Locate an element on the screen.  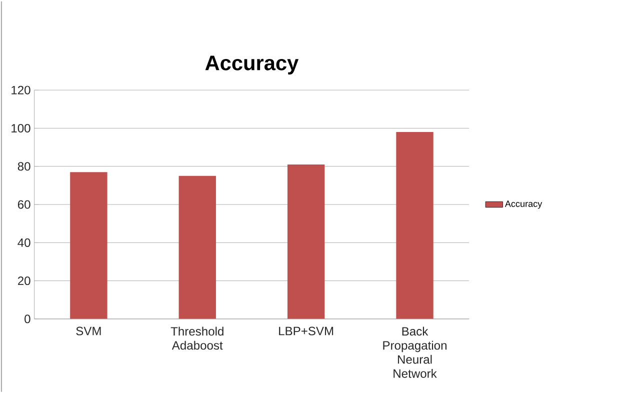
x-tick-label: SVM is located at coordinates (88, 331).